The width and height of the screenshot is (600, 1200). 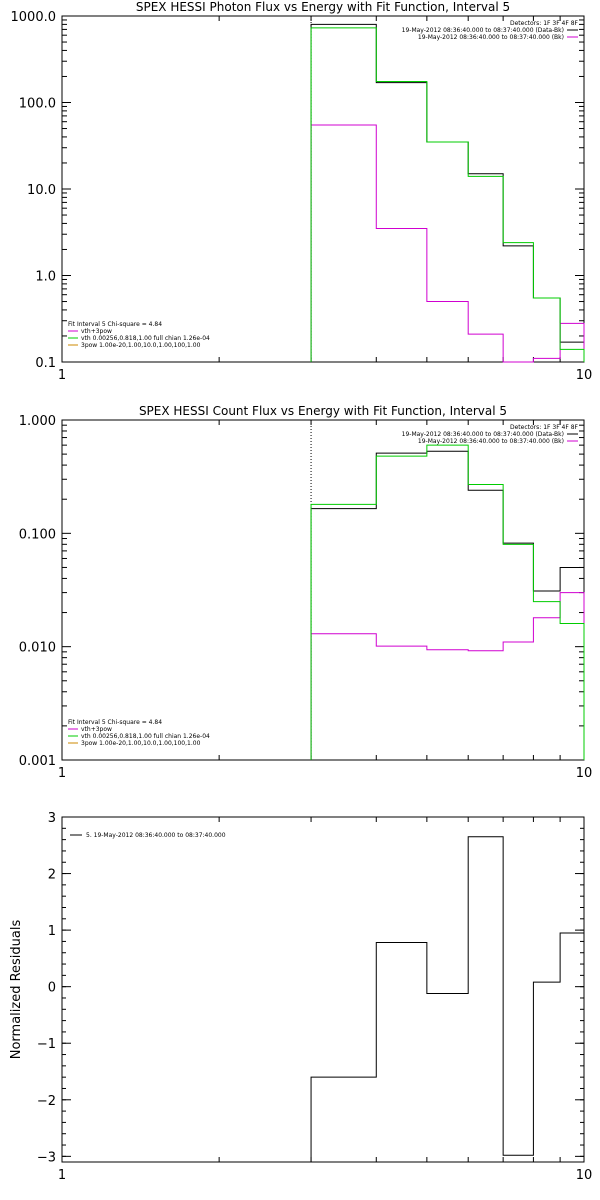 I want to click on y-tick-label: 1, so click(x=52, y=931).